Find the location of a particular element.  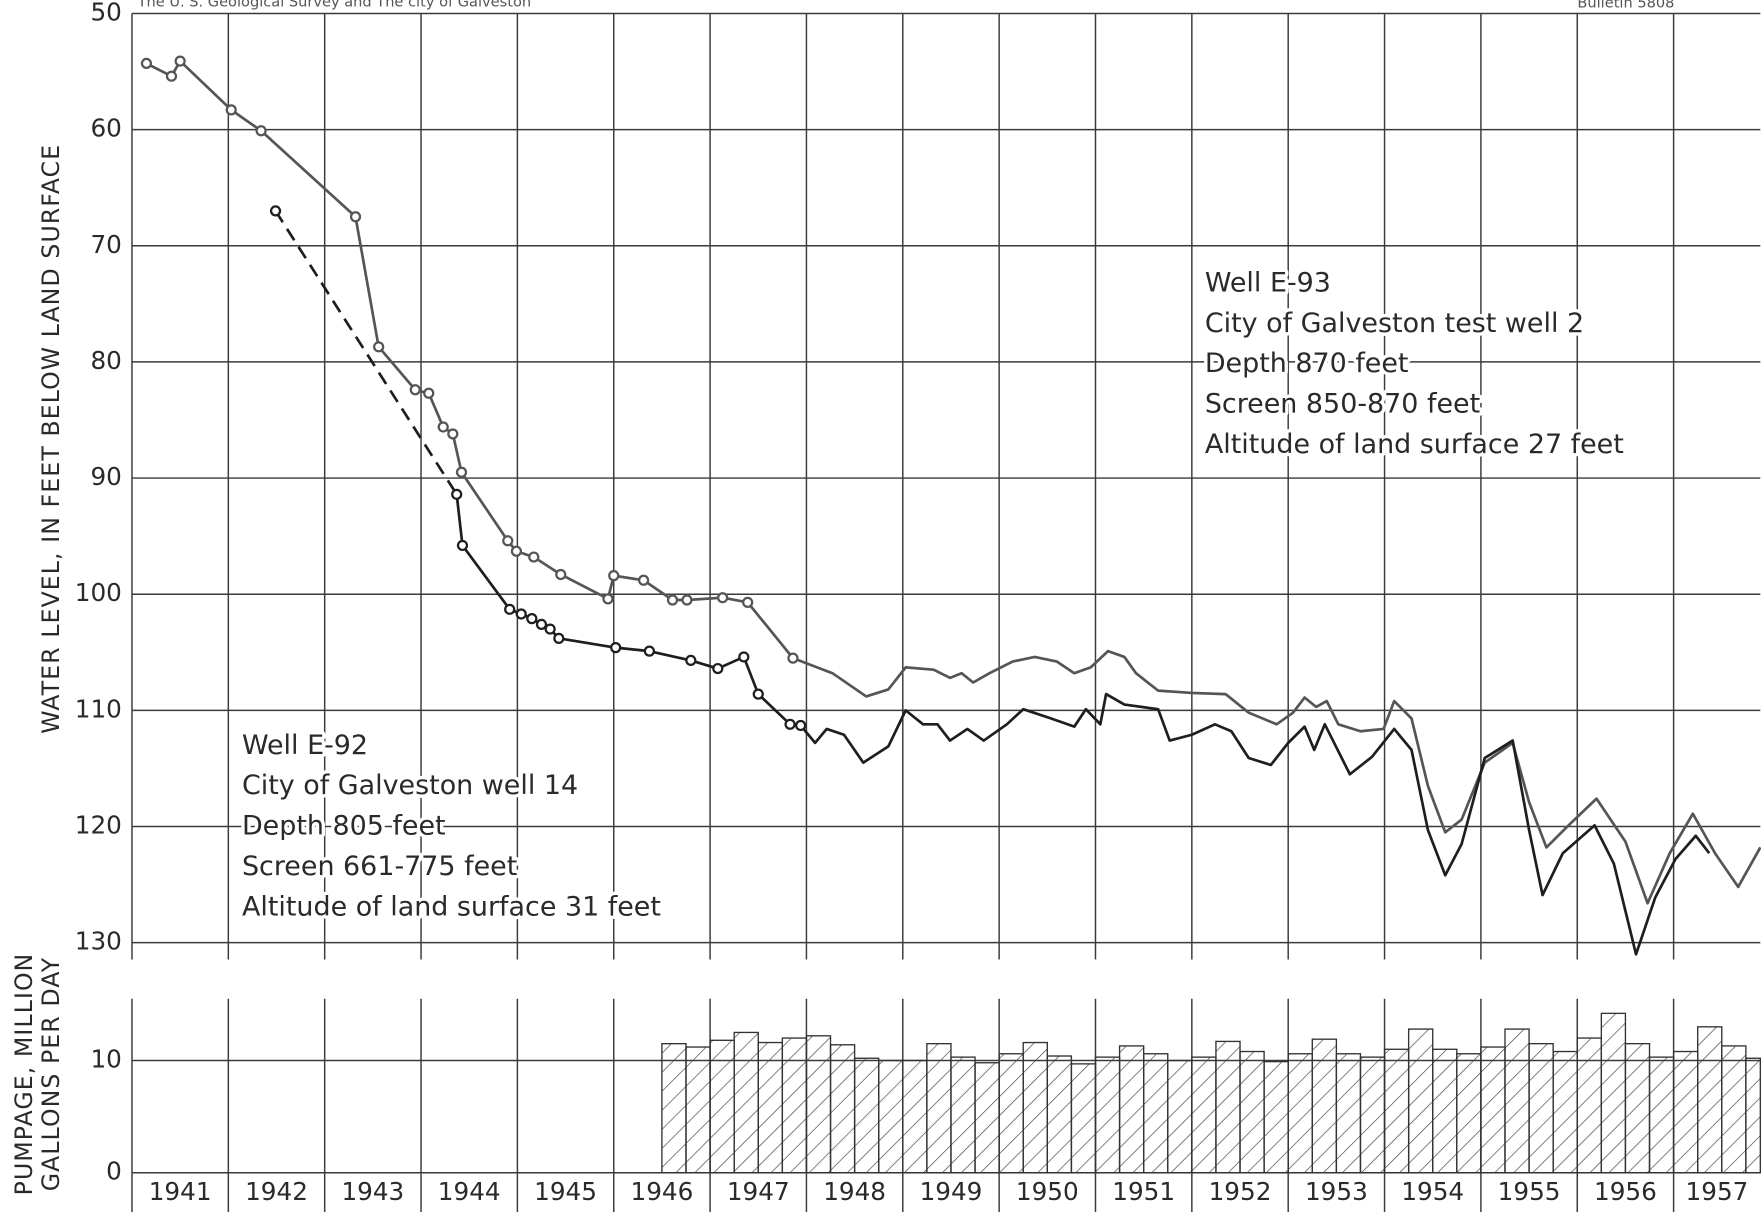

x-tick-label: 1950 is located at coordinates (1047, 1191).